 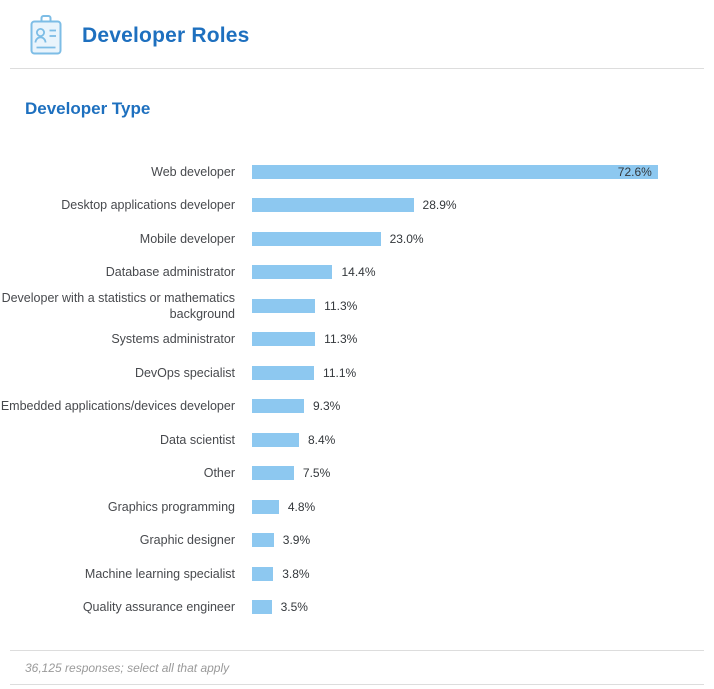 What do you see at coordinates (455, 171) in the screenshot?
I see `bar: 72.6%` at bounding box center [455, 171].